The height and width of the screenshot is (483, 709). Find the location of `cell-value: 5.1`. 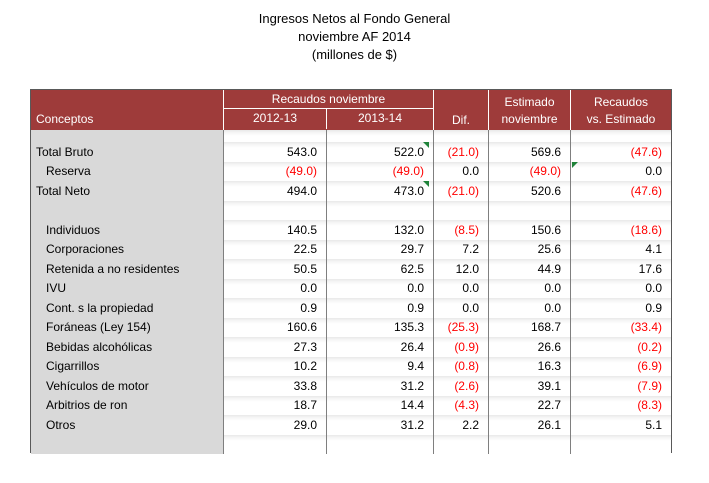

cell-value: 5.1 is located at coordinates (620, 425).